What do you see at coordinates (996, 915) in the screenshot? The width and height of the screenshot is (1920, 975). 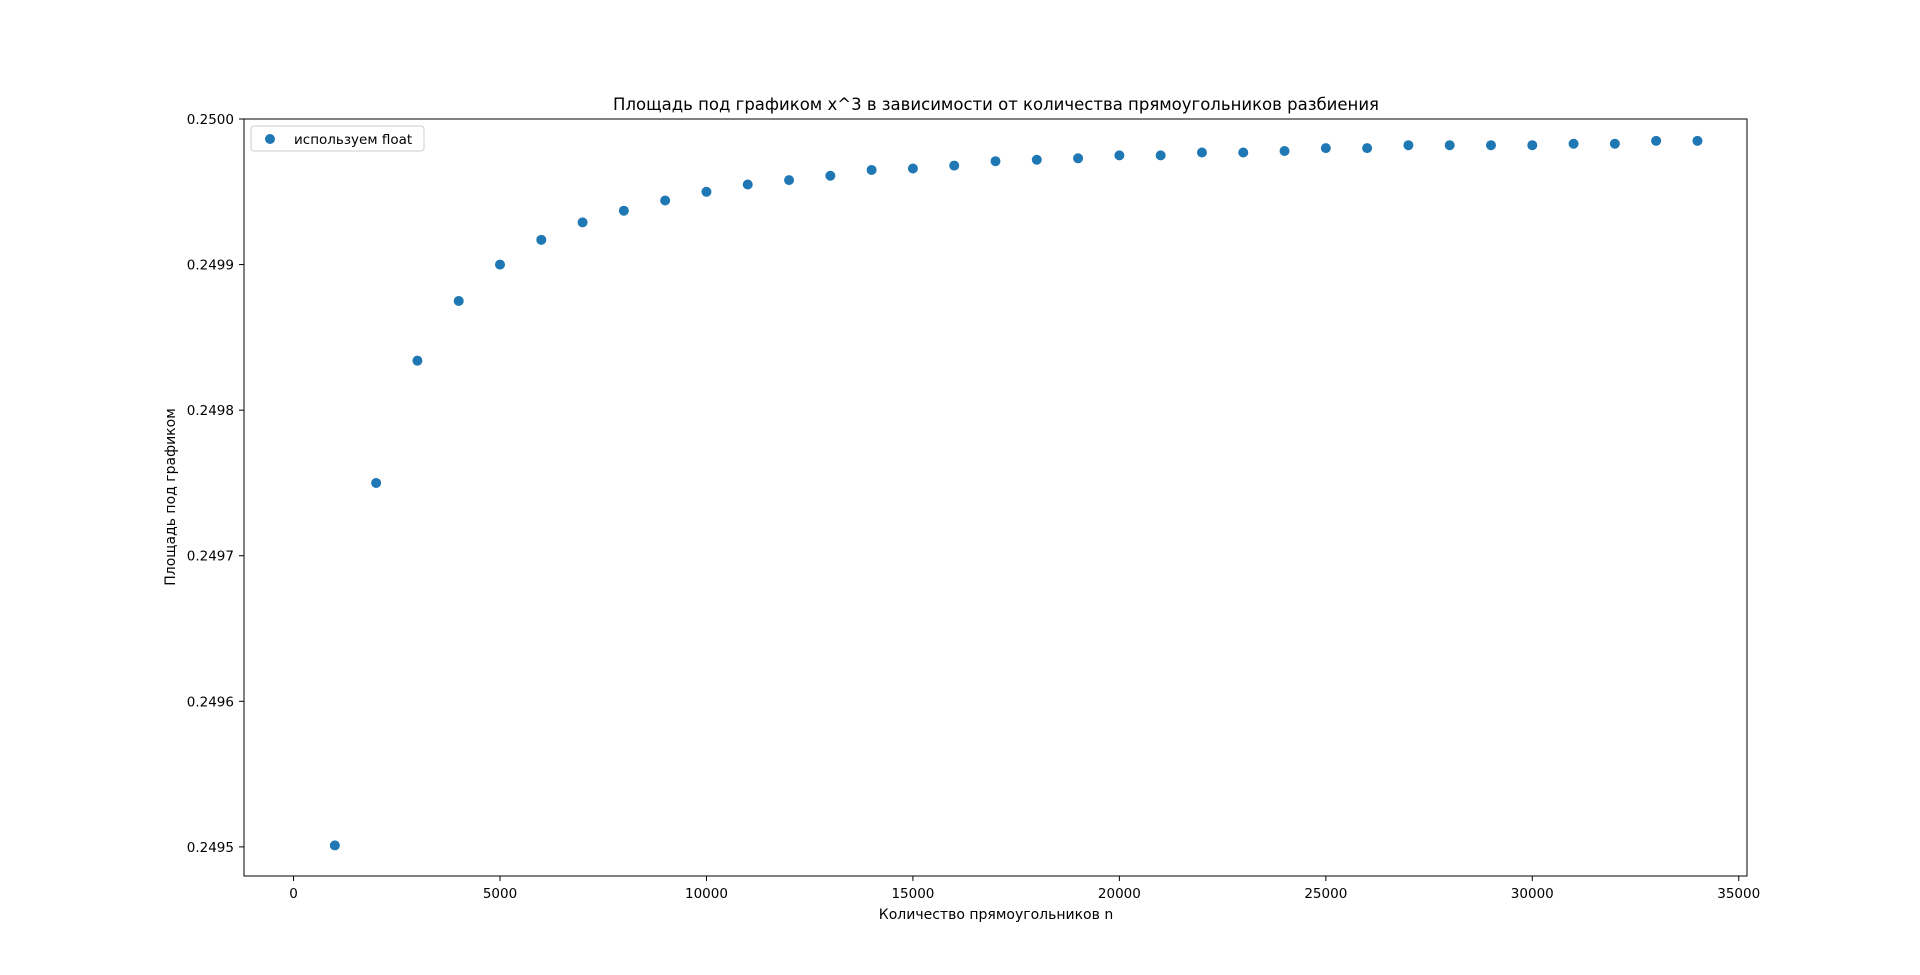 I see `x-axis-title: Количество прямоугольников n` at bounding box center [996, 915].